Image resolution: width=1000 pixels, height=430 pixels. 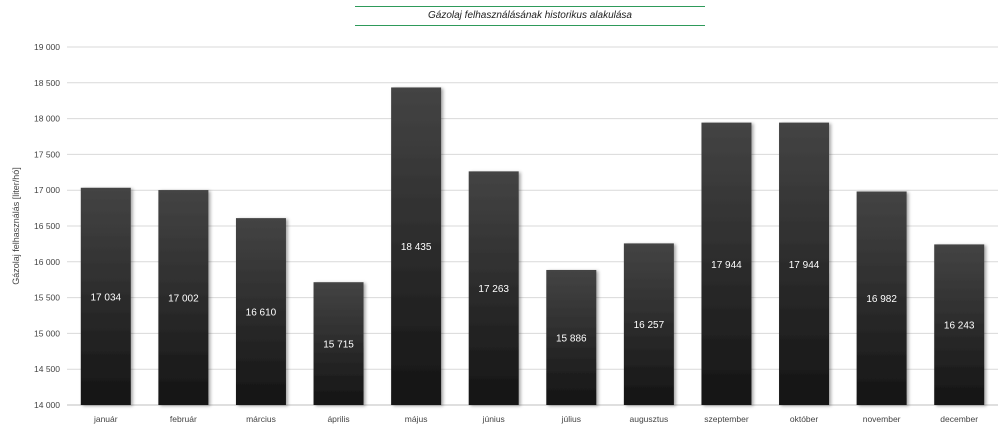 I want to click on bar-október, so click(x=804, y=264).